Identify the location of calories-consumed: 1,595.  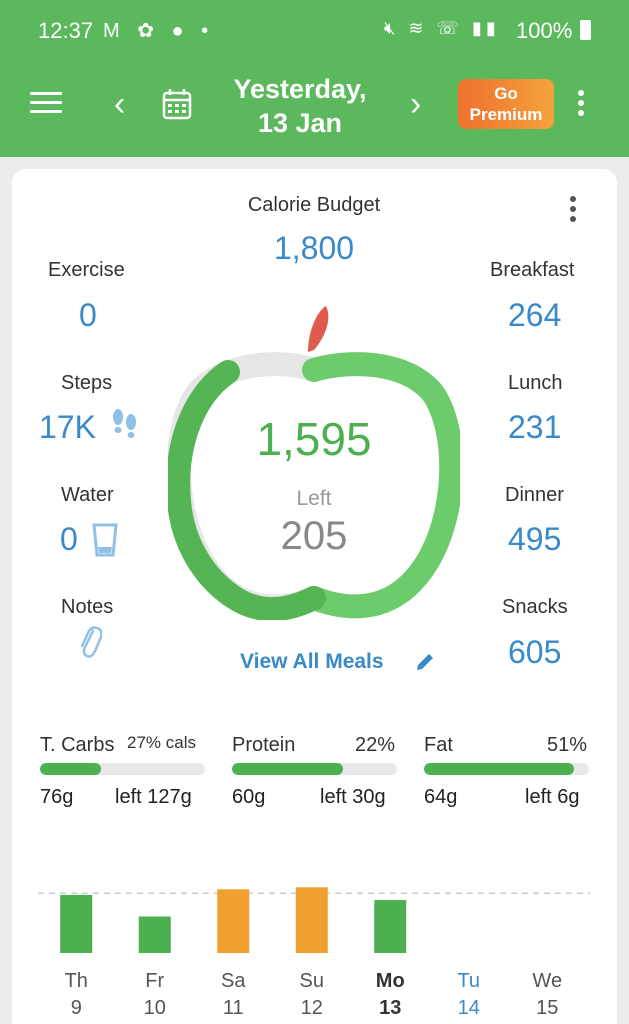
(314, 439).